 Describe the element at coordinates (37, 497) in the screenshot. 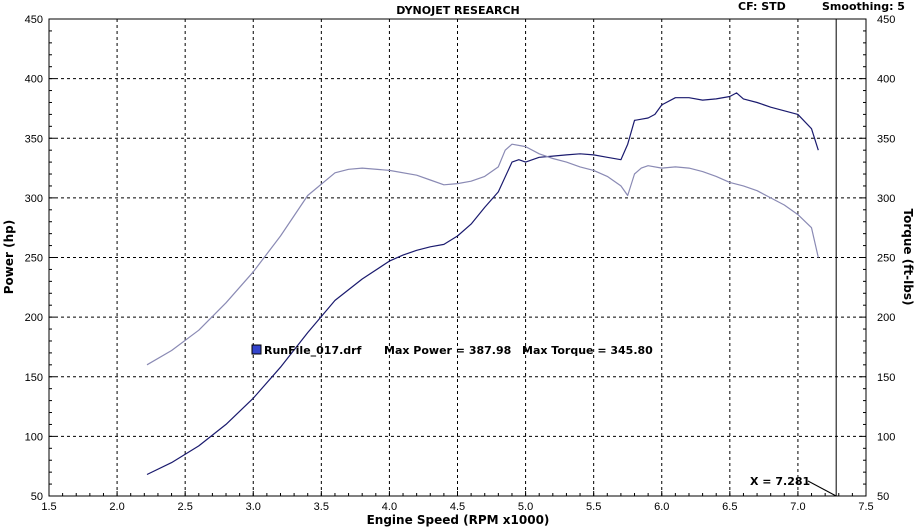

I see `y-tick-label: 50` at that location.